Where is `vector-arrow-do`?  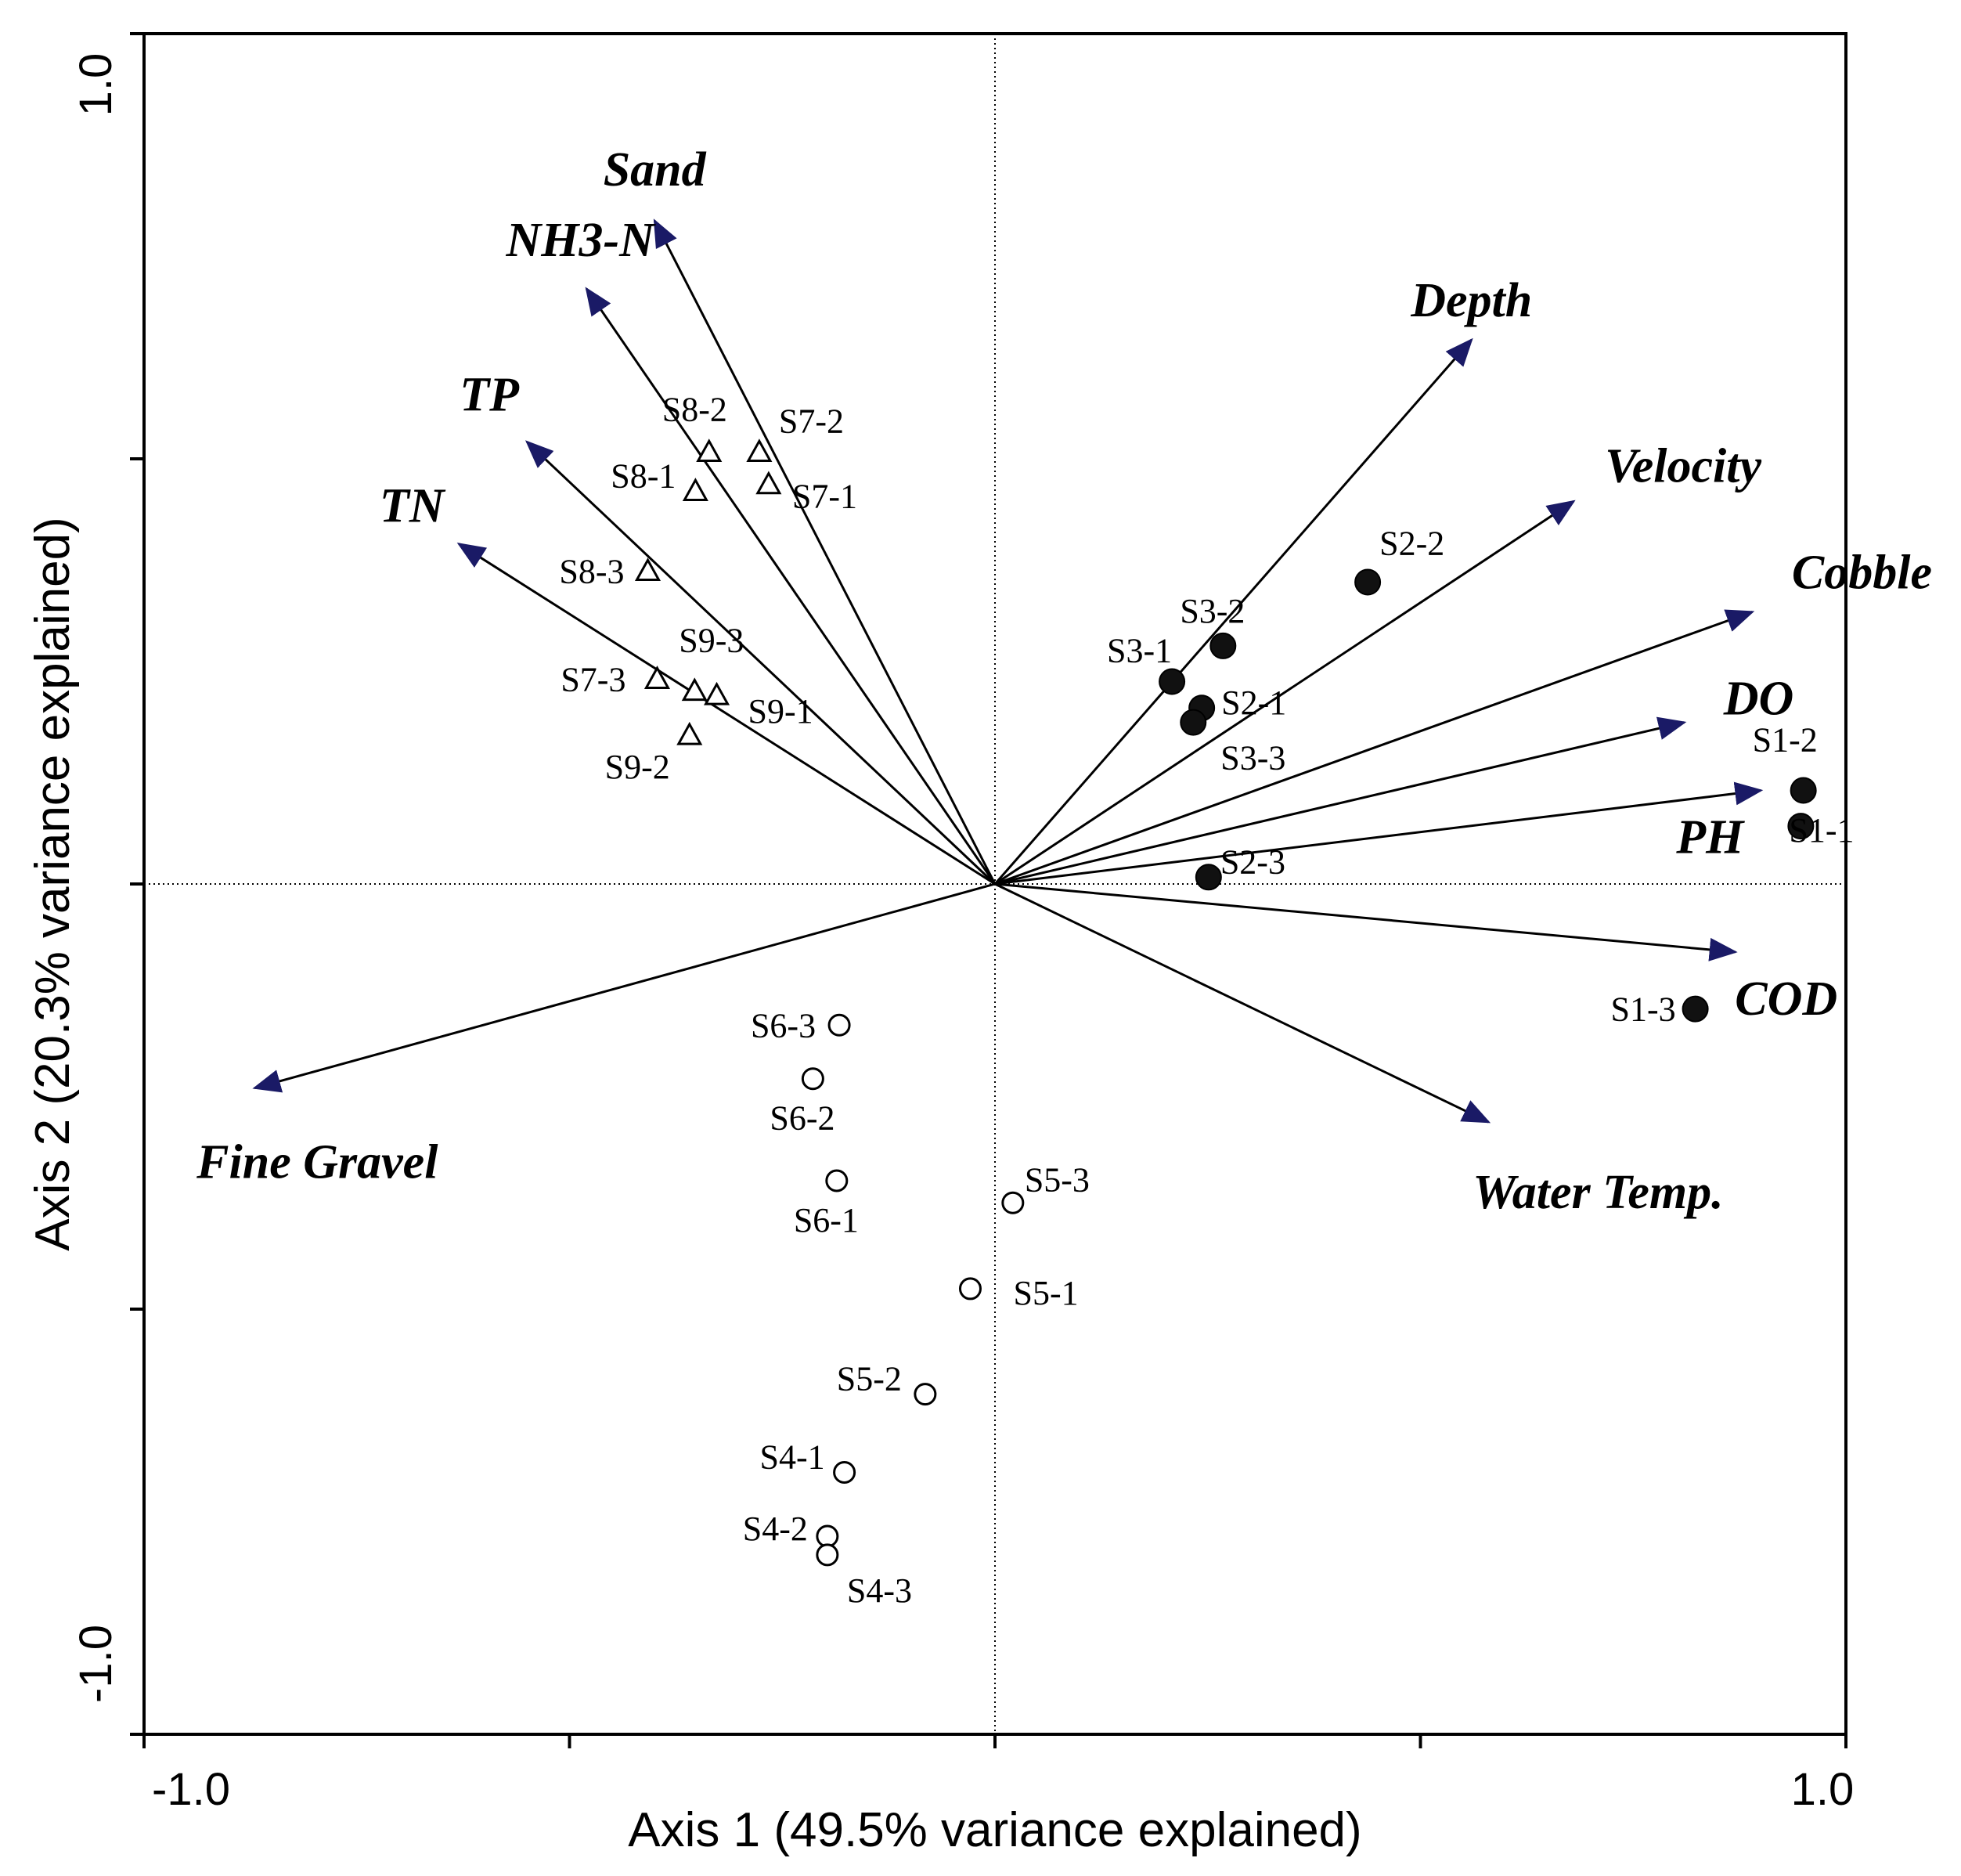 vector-arrow-do is located at coordinates (1341, 801).